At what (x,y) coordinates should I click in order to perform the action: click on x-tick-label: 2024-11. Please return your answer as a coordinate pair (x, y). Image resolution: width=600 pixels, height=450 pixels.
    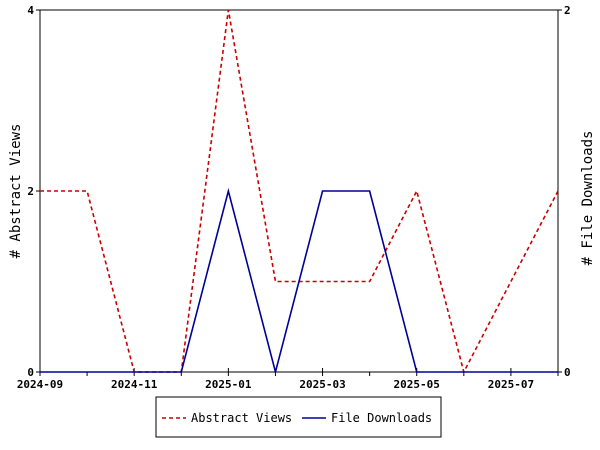
    Looking at the image, I should click on (134, 384).